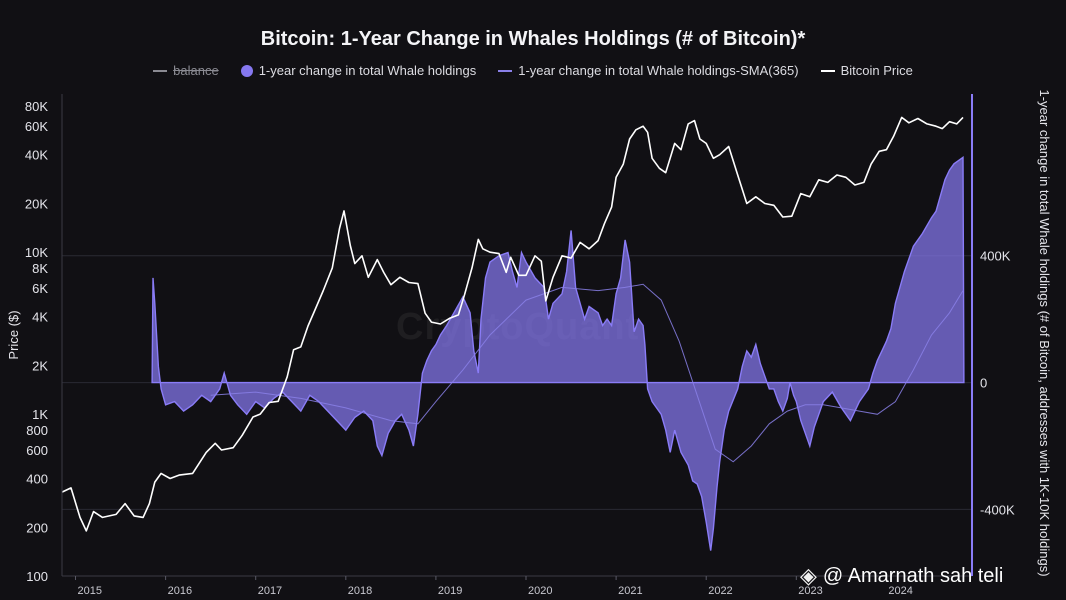 The image size is (1066, 600). What do you see at coordinates (808, 575) in the screenshot?
I see `binance-diamond-icon: ◈` at bounding box center [808, 575].